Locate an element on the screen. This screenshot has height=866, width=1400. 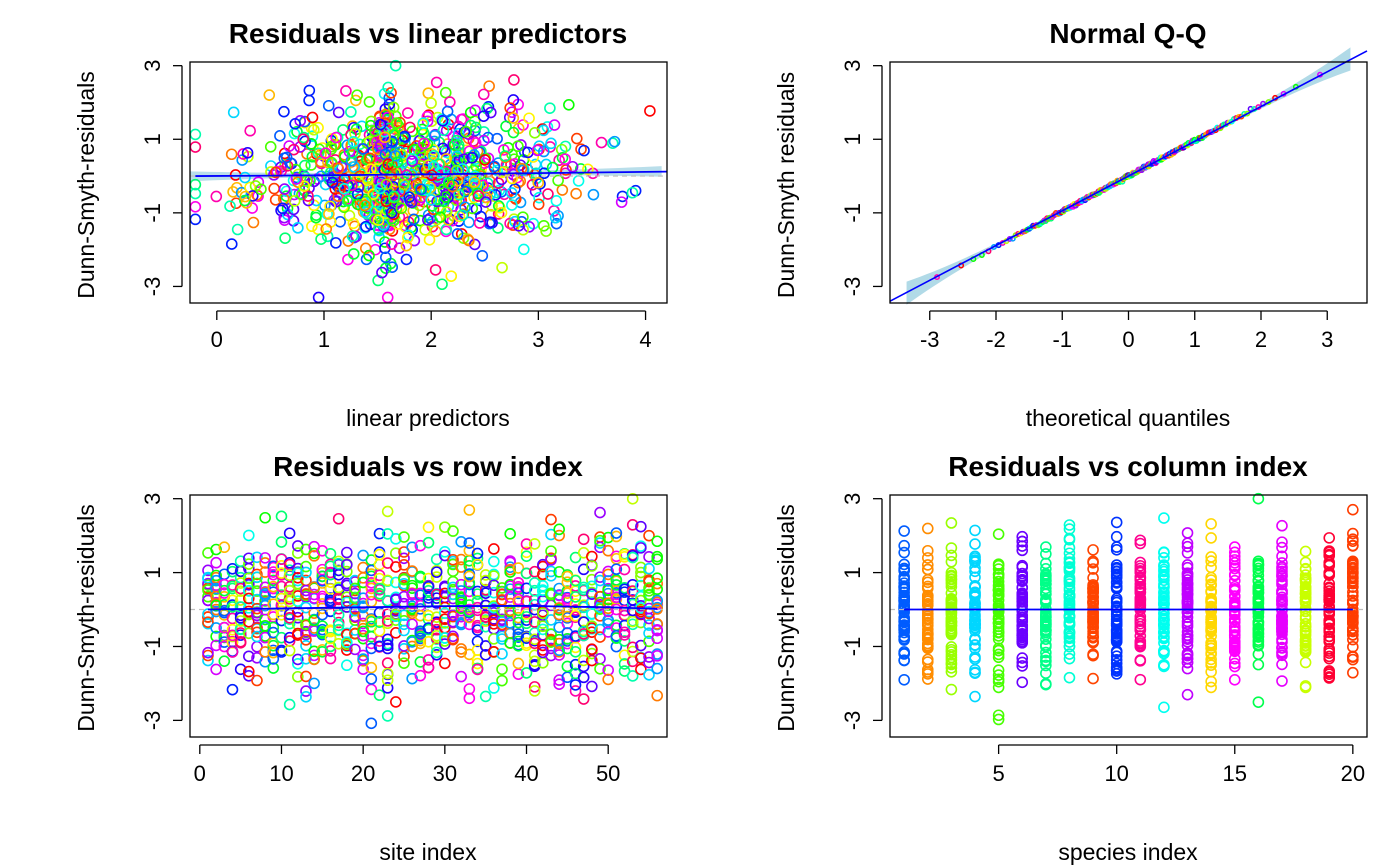
x-tick-label: 40 is located at coordinates (526, 773).